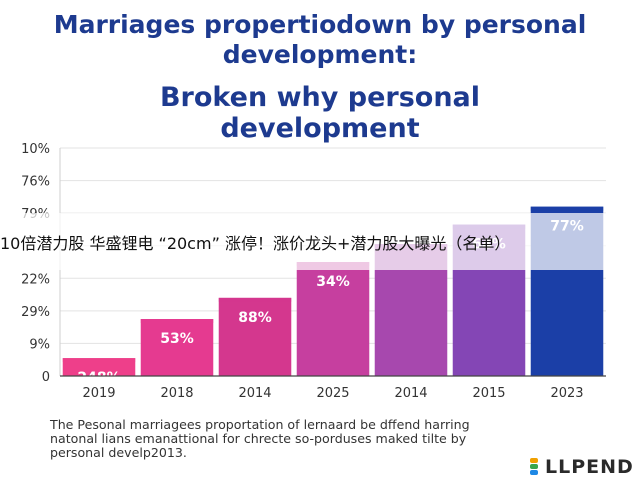 The height and width of the screenshot is (480, 640). What do you see at coordinates (566, 393) in the screenshot?
I see `x-tick-label: 2023` at bounding box center [566, 393].